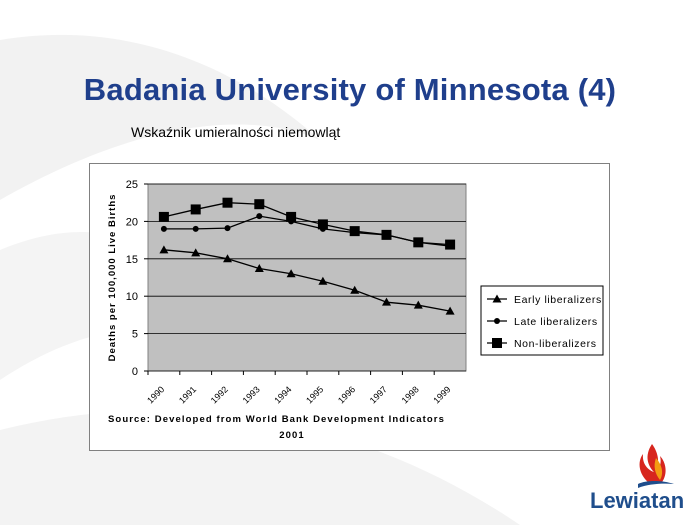  I want to click on x-tick-label: 1998, so click(410, 394).